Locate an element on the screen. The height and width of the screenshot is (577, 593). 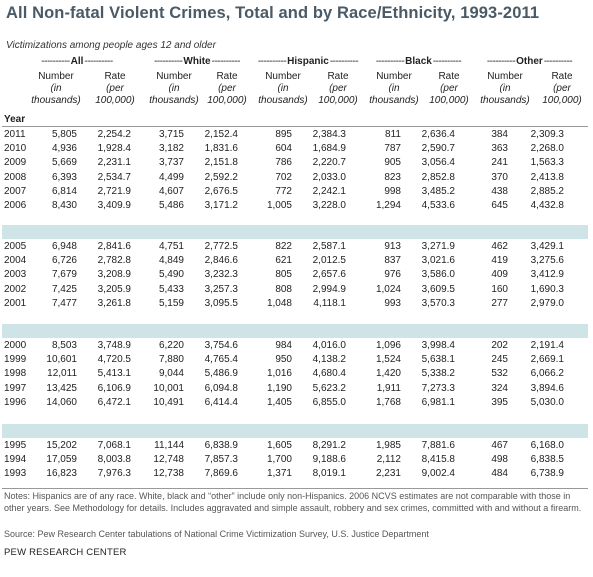
cell-rate: 2,191.4 is located at coordinates (547, 345).